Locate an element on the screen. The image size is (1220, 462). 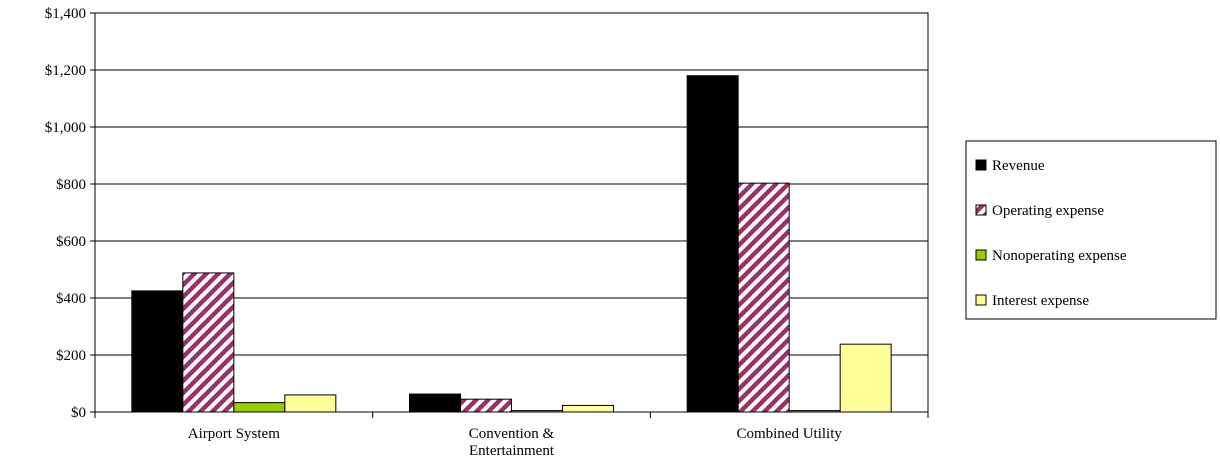
x-tick-label: Combined Utility is located at coordinates (789, 434).